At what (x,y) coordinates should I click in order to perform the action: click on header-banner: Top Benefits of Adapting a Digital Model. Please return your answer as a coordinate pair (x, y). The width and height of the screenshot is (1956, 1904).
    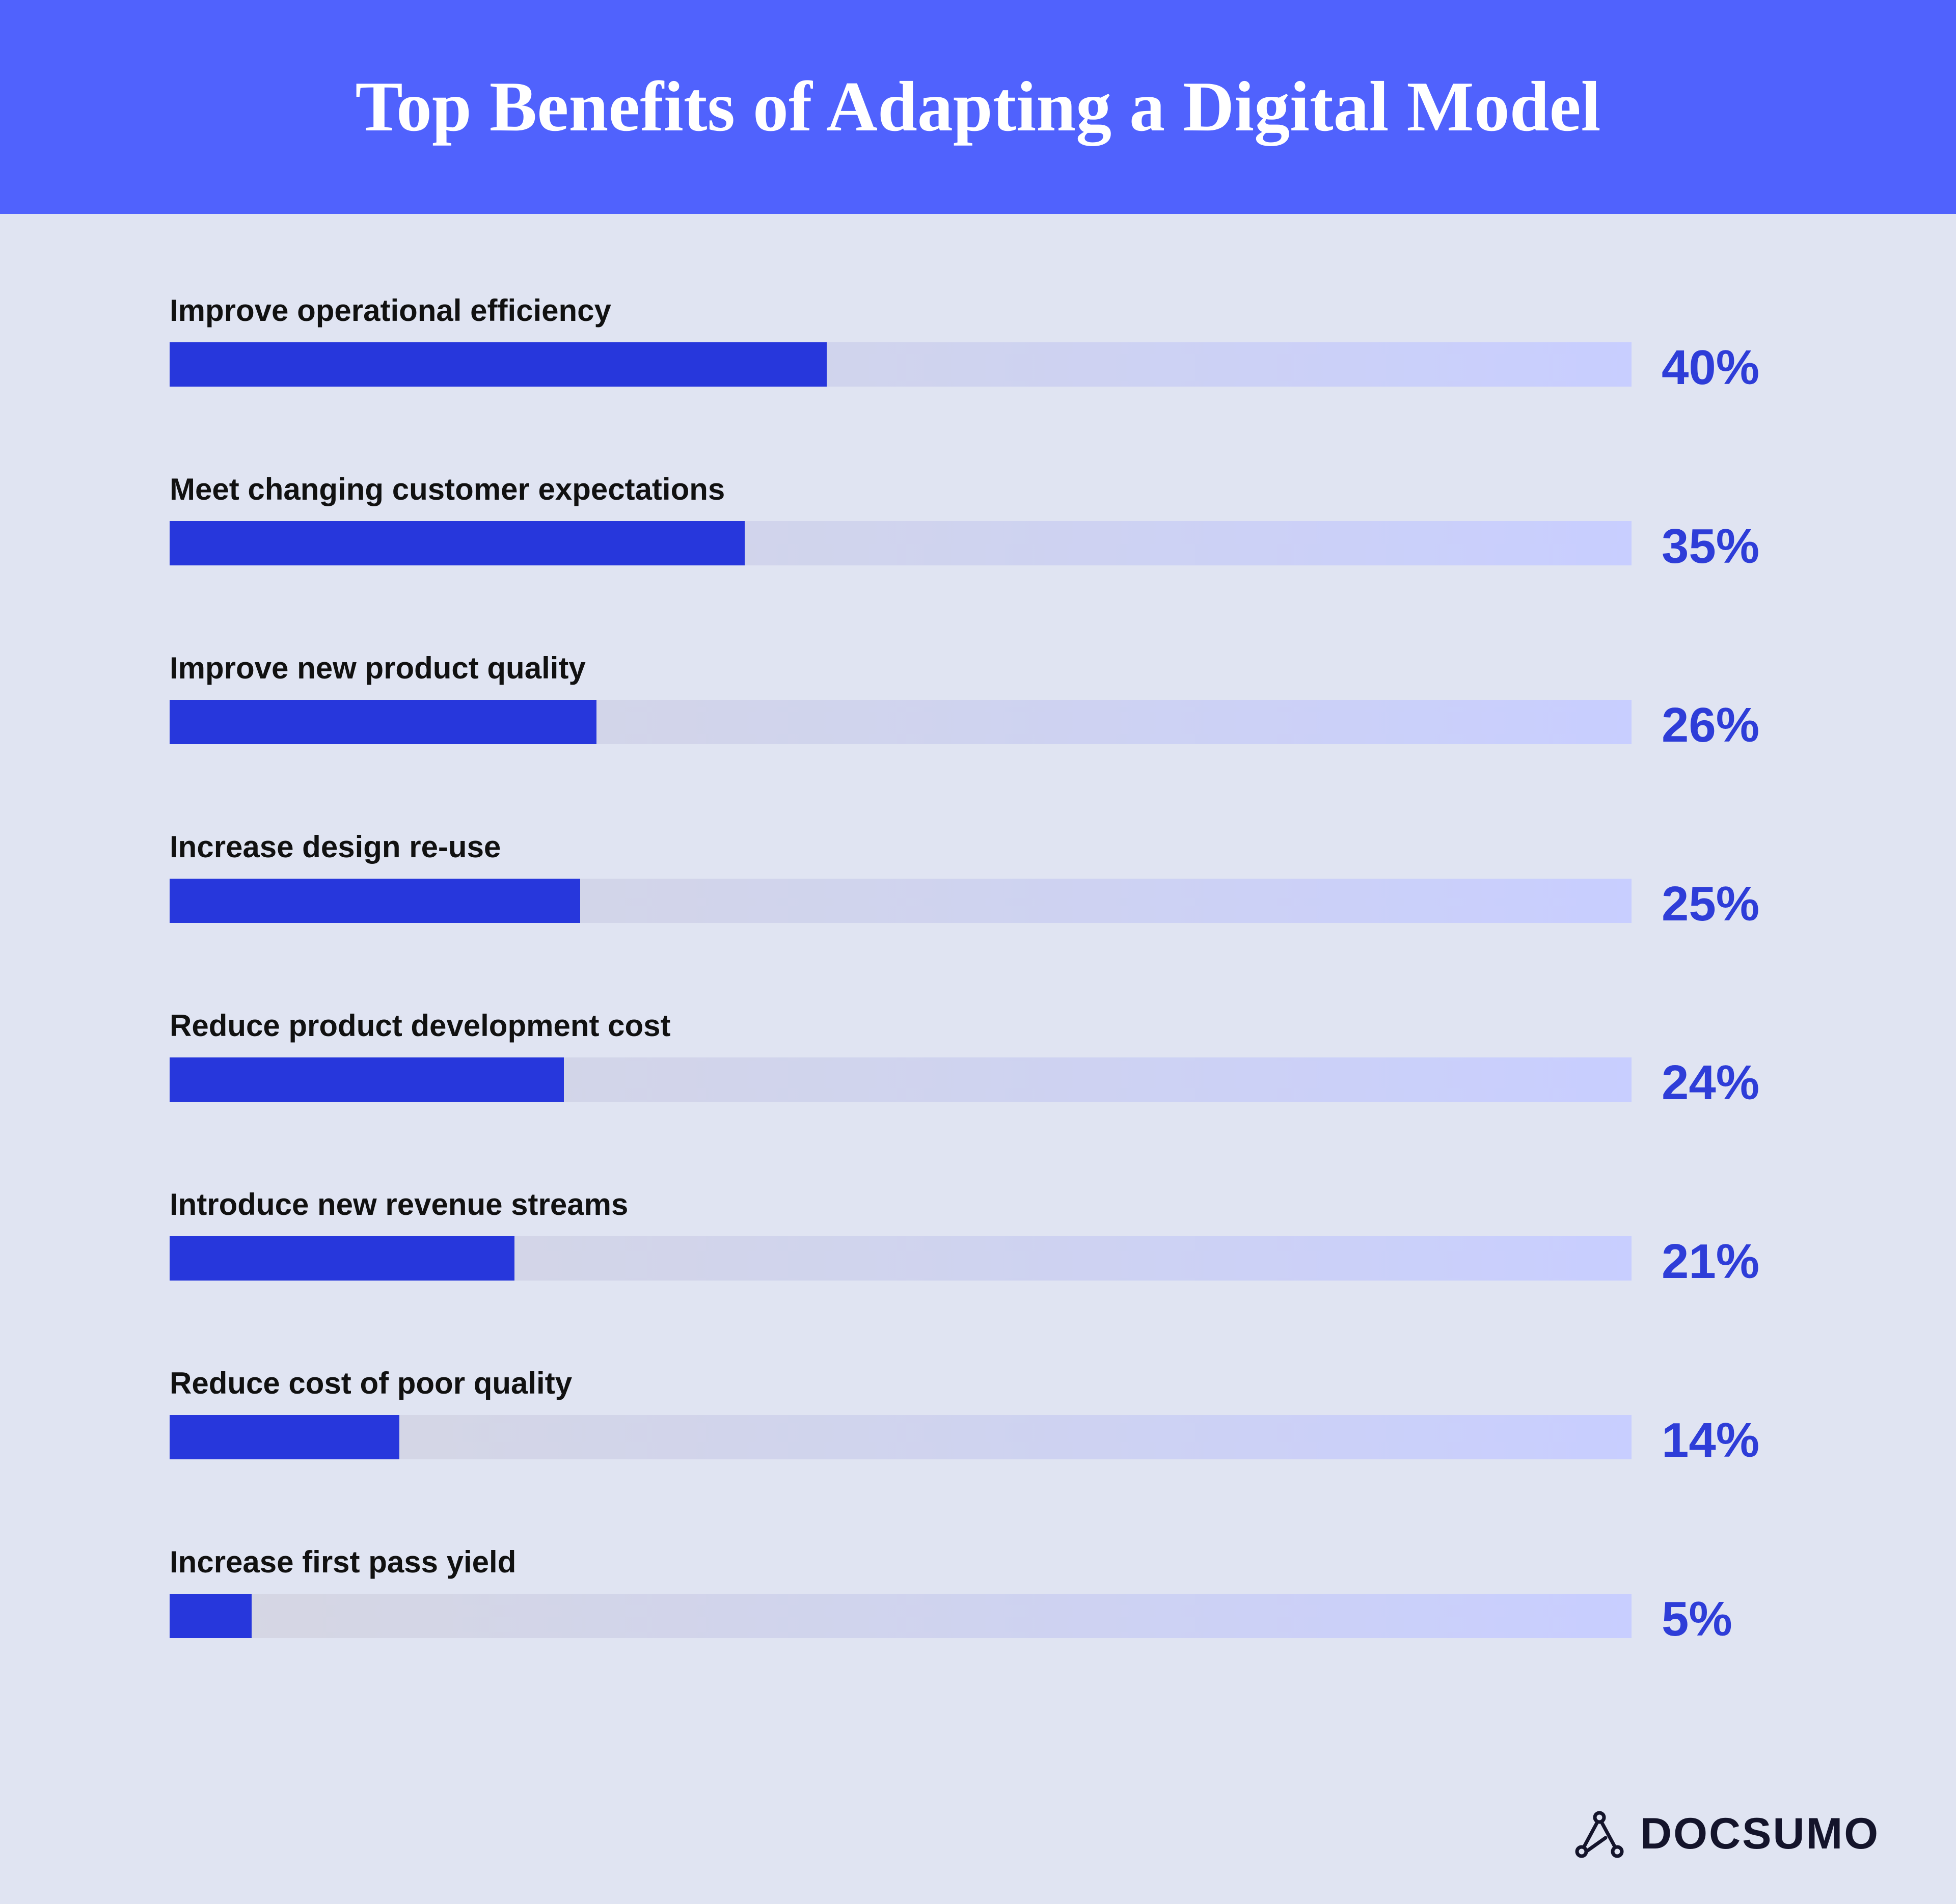
    Looking at the image, I should click on (978, 107).